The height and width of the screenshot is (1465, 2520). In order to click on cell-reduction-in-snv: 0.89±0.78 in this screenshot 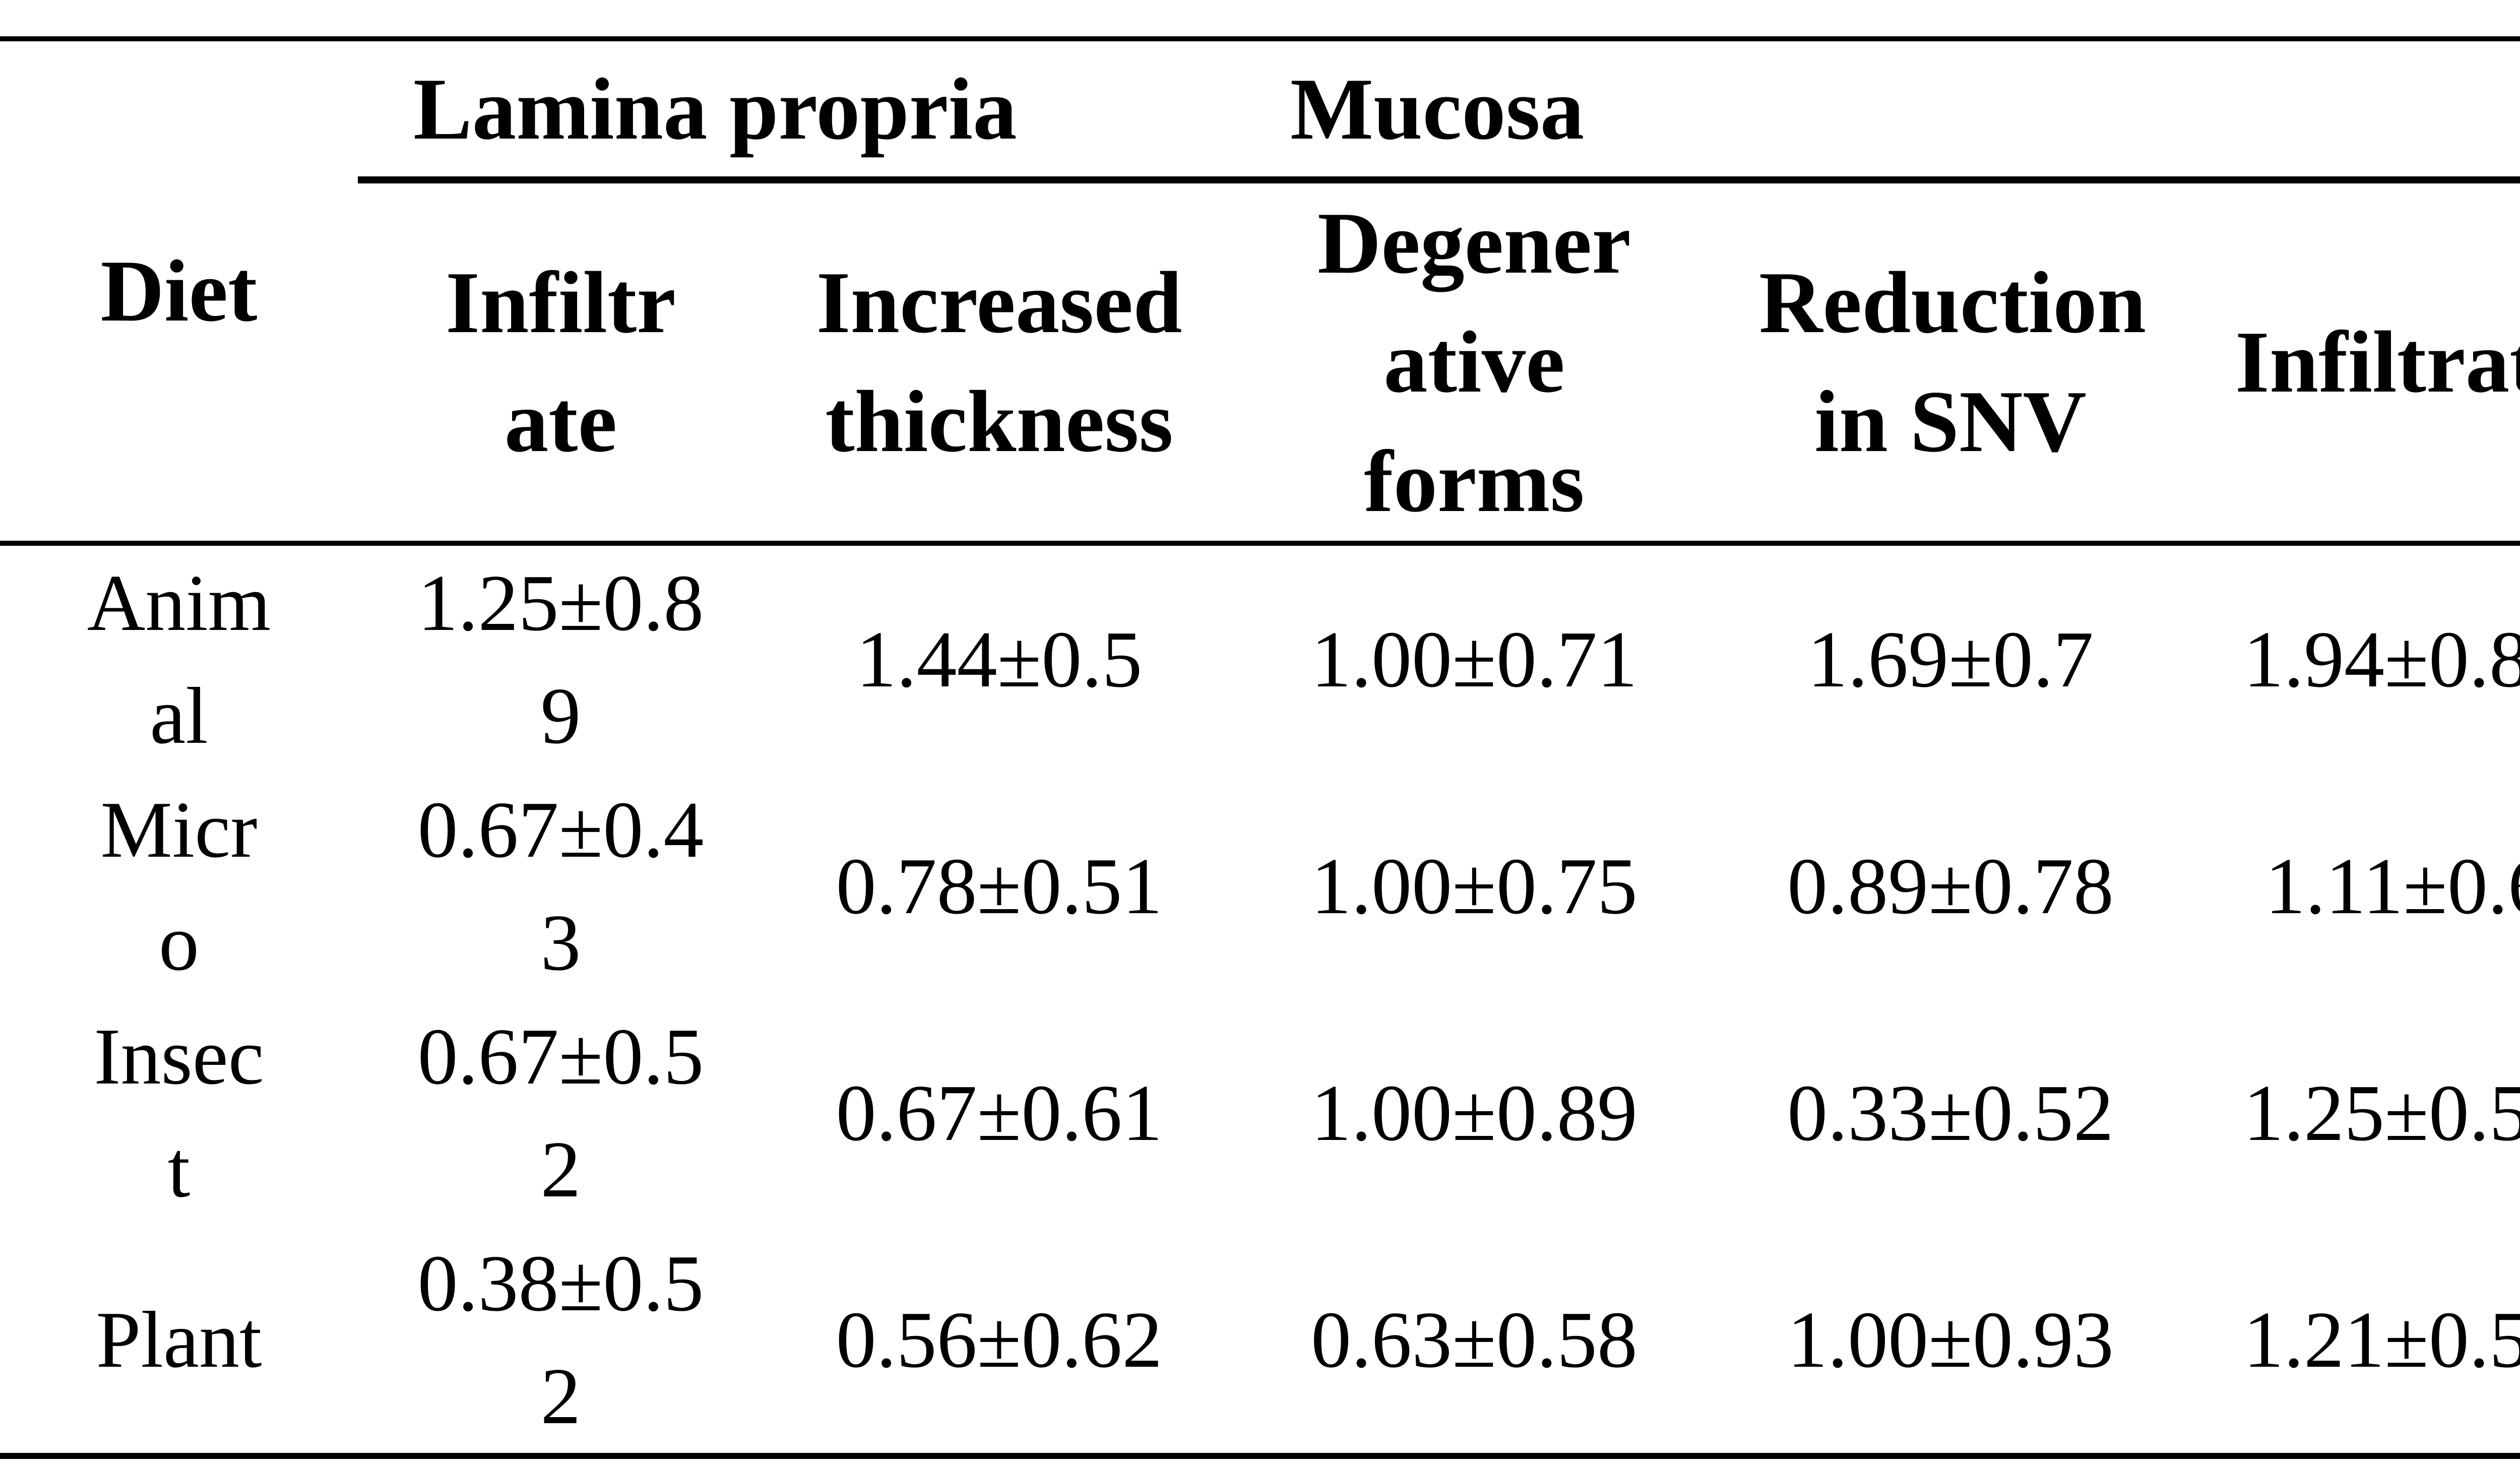, I will do `click(1951, 886)`.